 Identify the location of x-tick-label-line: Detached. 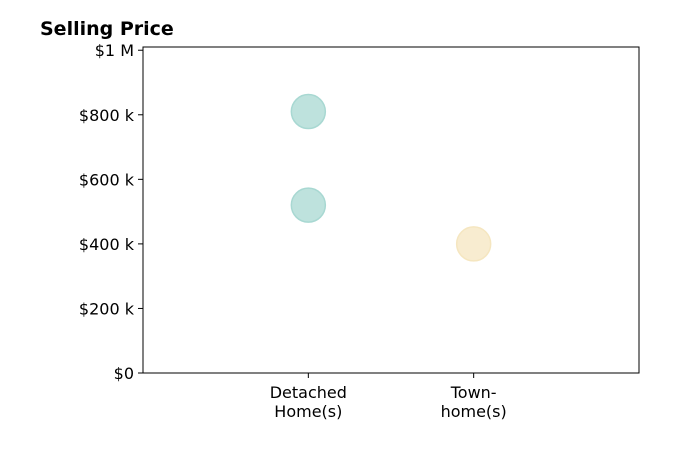
(308, 392).